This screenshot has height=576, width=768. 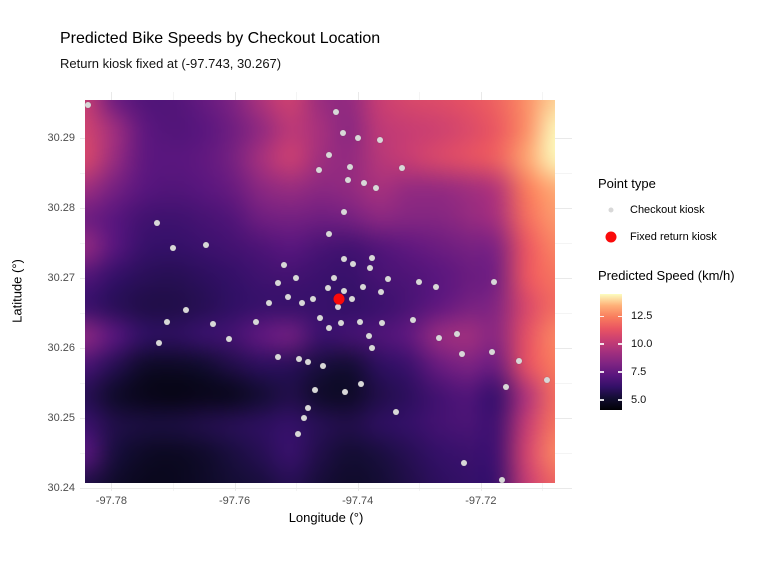 What do you see at coordinates (61, 348) in the screenshot?
I see `y-tick-label: 30.26` at bounding box center [61, 348].